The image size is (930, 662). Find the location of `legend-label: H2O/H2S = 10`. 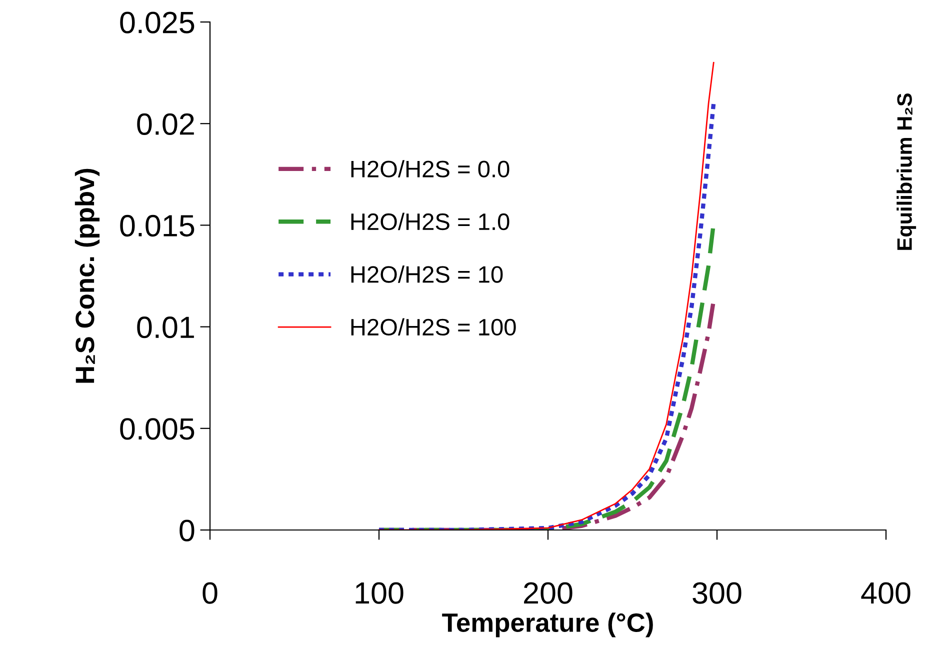

legend-label: H2O/H2S = 10 is located at coordinates (427, 274).